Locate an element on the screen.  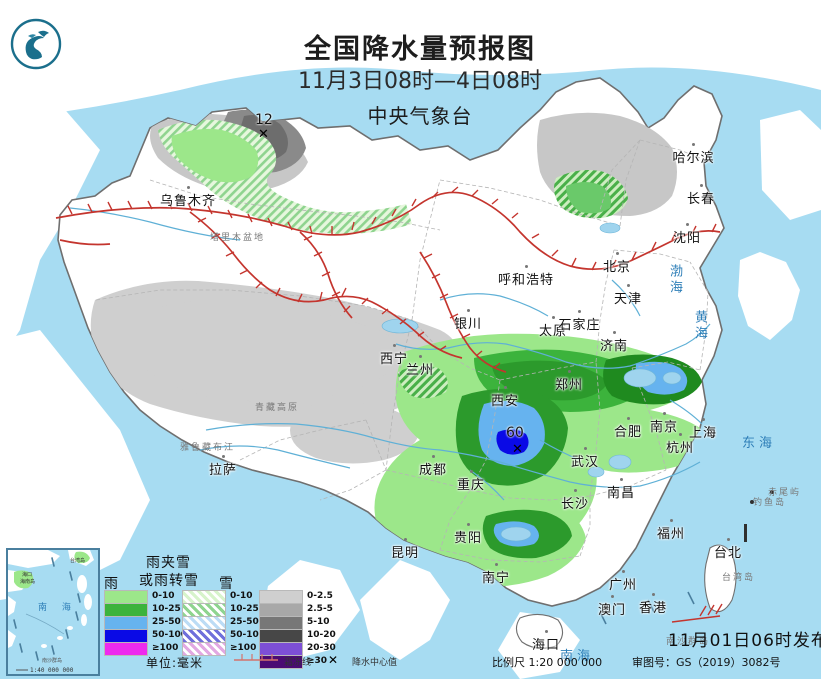
legend-sleet-swatch is located at coordinates (204, 636).